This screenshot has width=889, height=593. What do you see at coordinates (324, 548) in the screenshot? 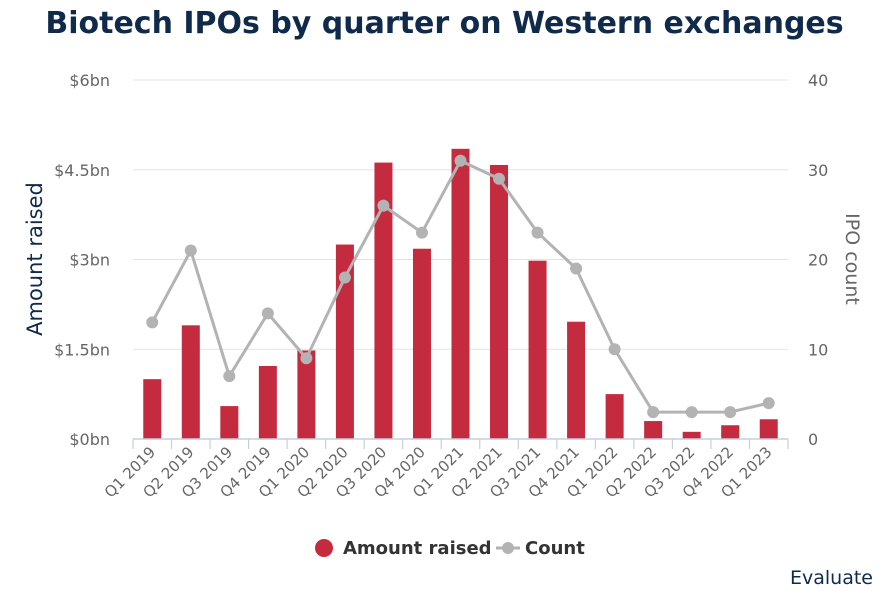
I see `legend-bar-marker` at bounding box center [324, 548].